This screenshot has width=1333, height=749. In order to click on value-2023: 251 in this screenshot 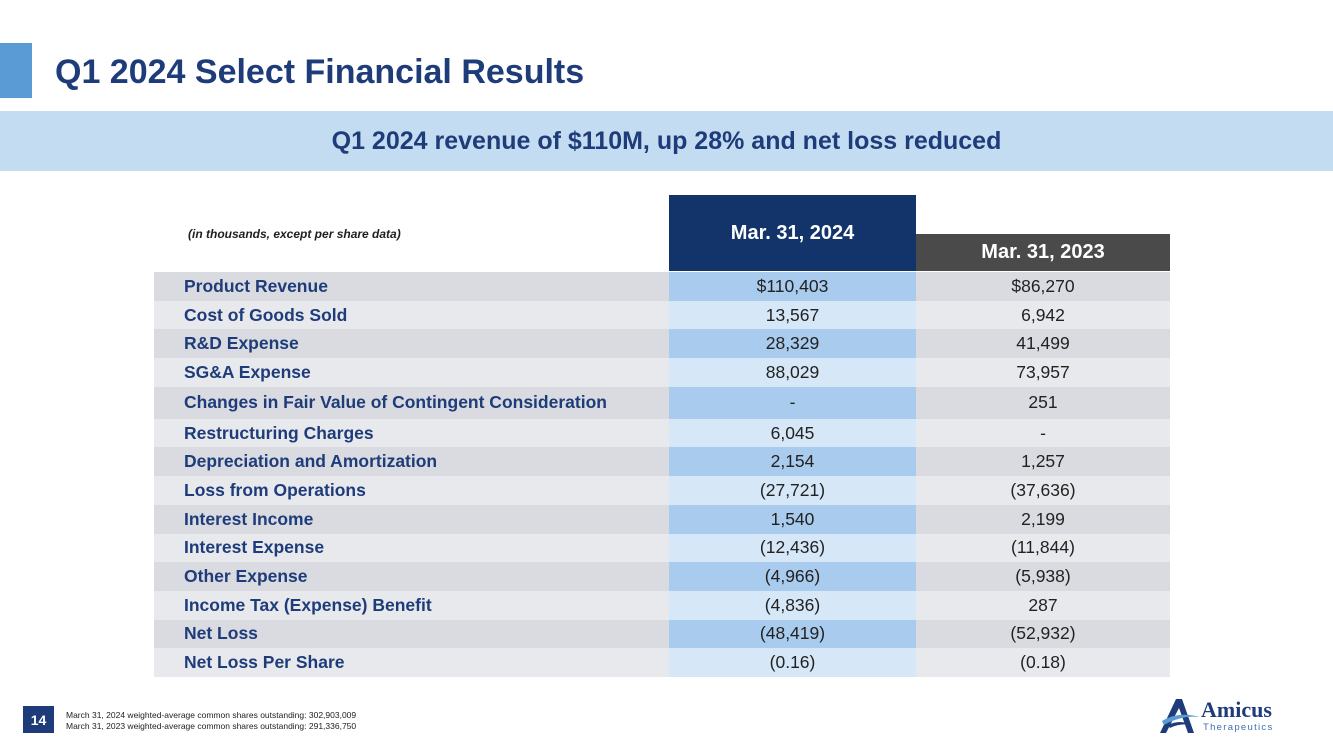, I will do `click(1043, 402)`.